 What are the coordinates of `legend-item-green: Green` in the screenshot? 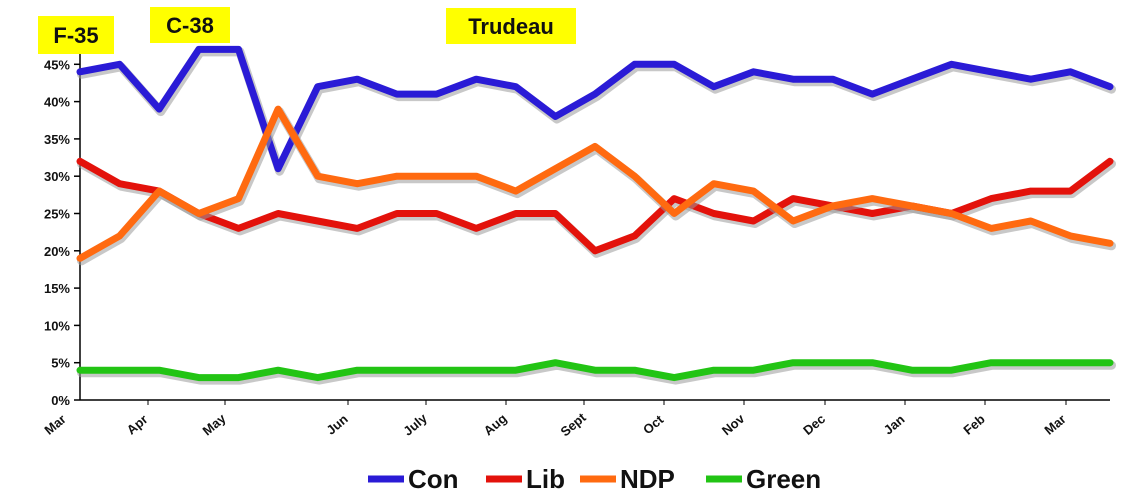 It's located at (763, 479).